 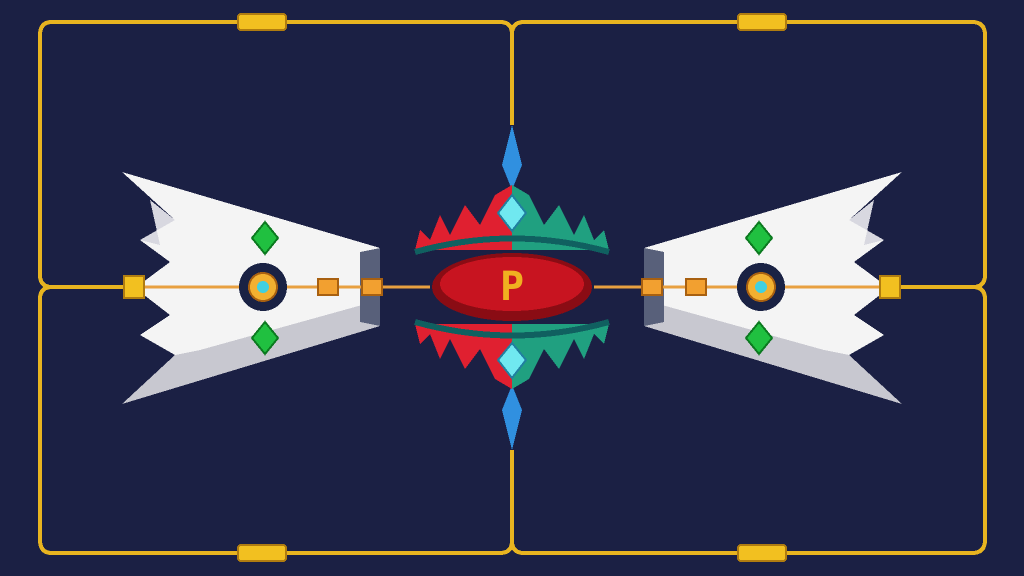 I want to click on left-wing, so click(x=276, y=288).